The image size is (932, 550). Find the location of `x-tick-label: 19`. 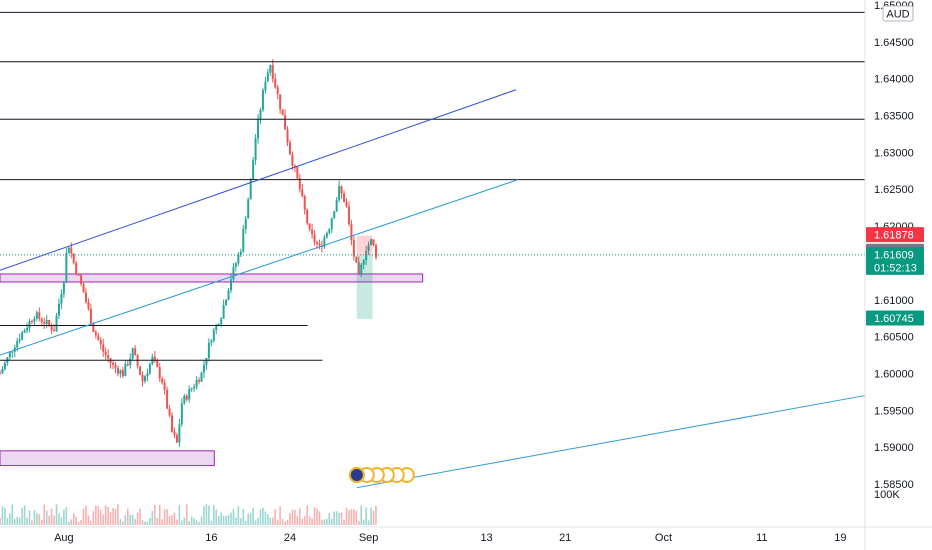

x-tick-label: 19 is located at coordinates (840, 538).